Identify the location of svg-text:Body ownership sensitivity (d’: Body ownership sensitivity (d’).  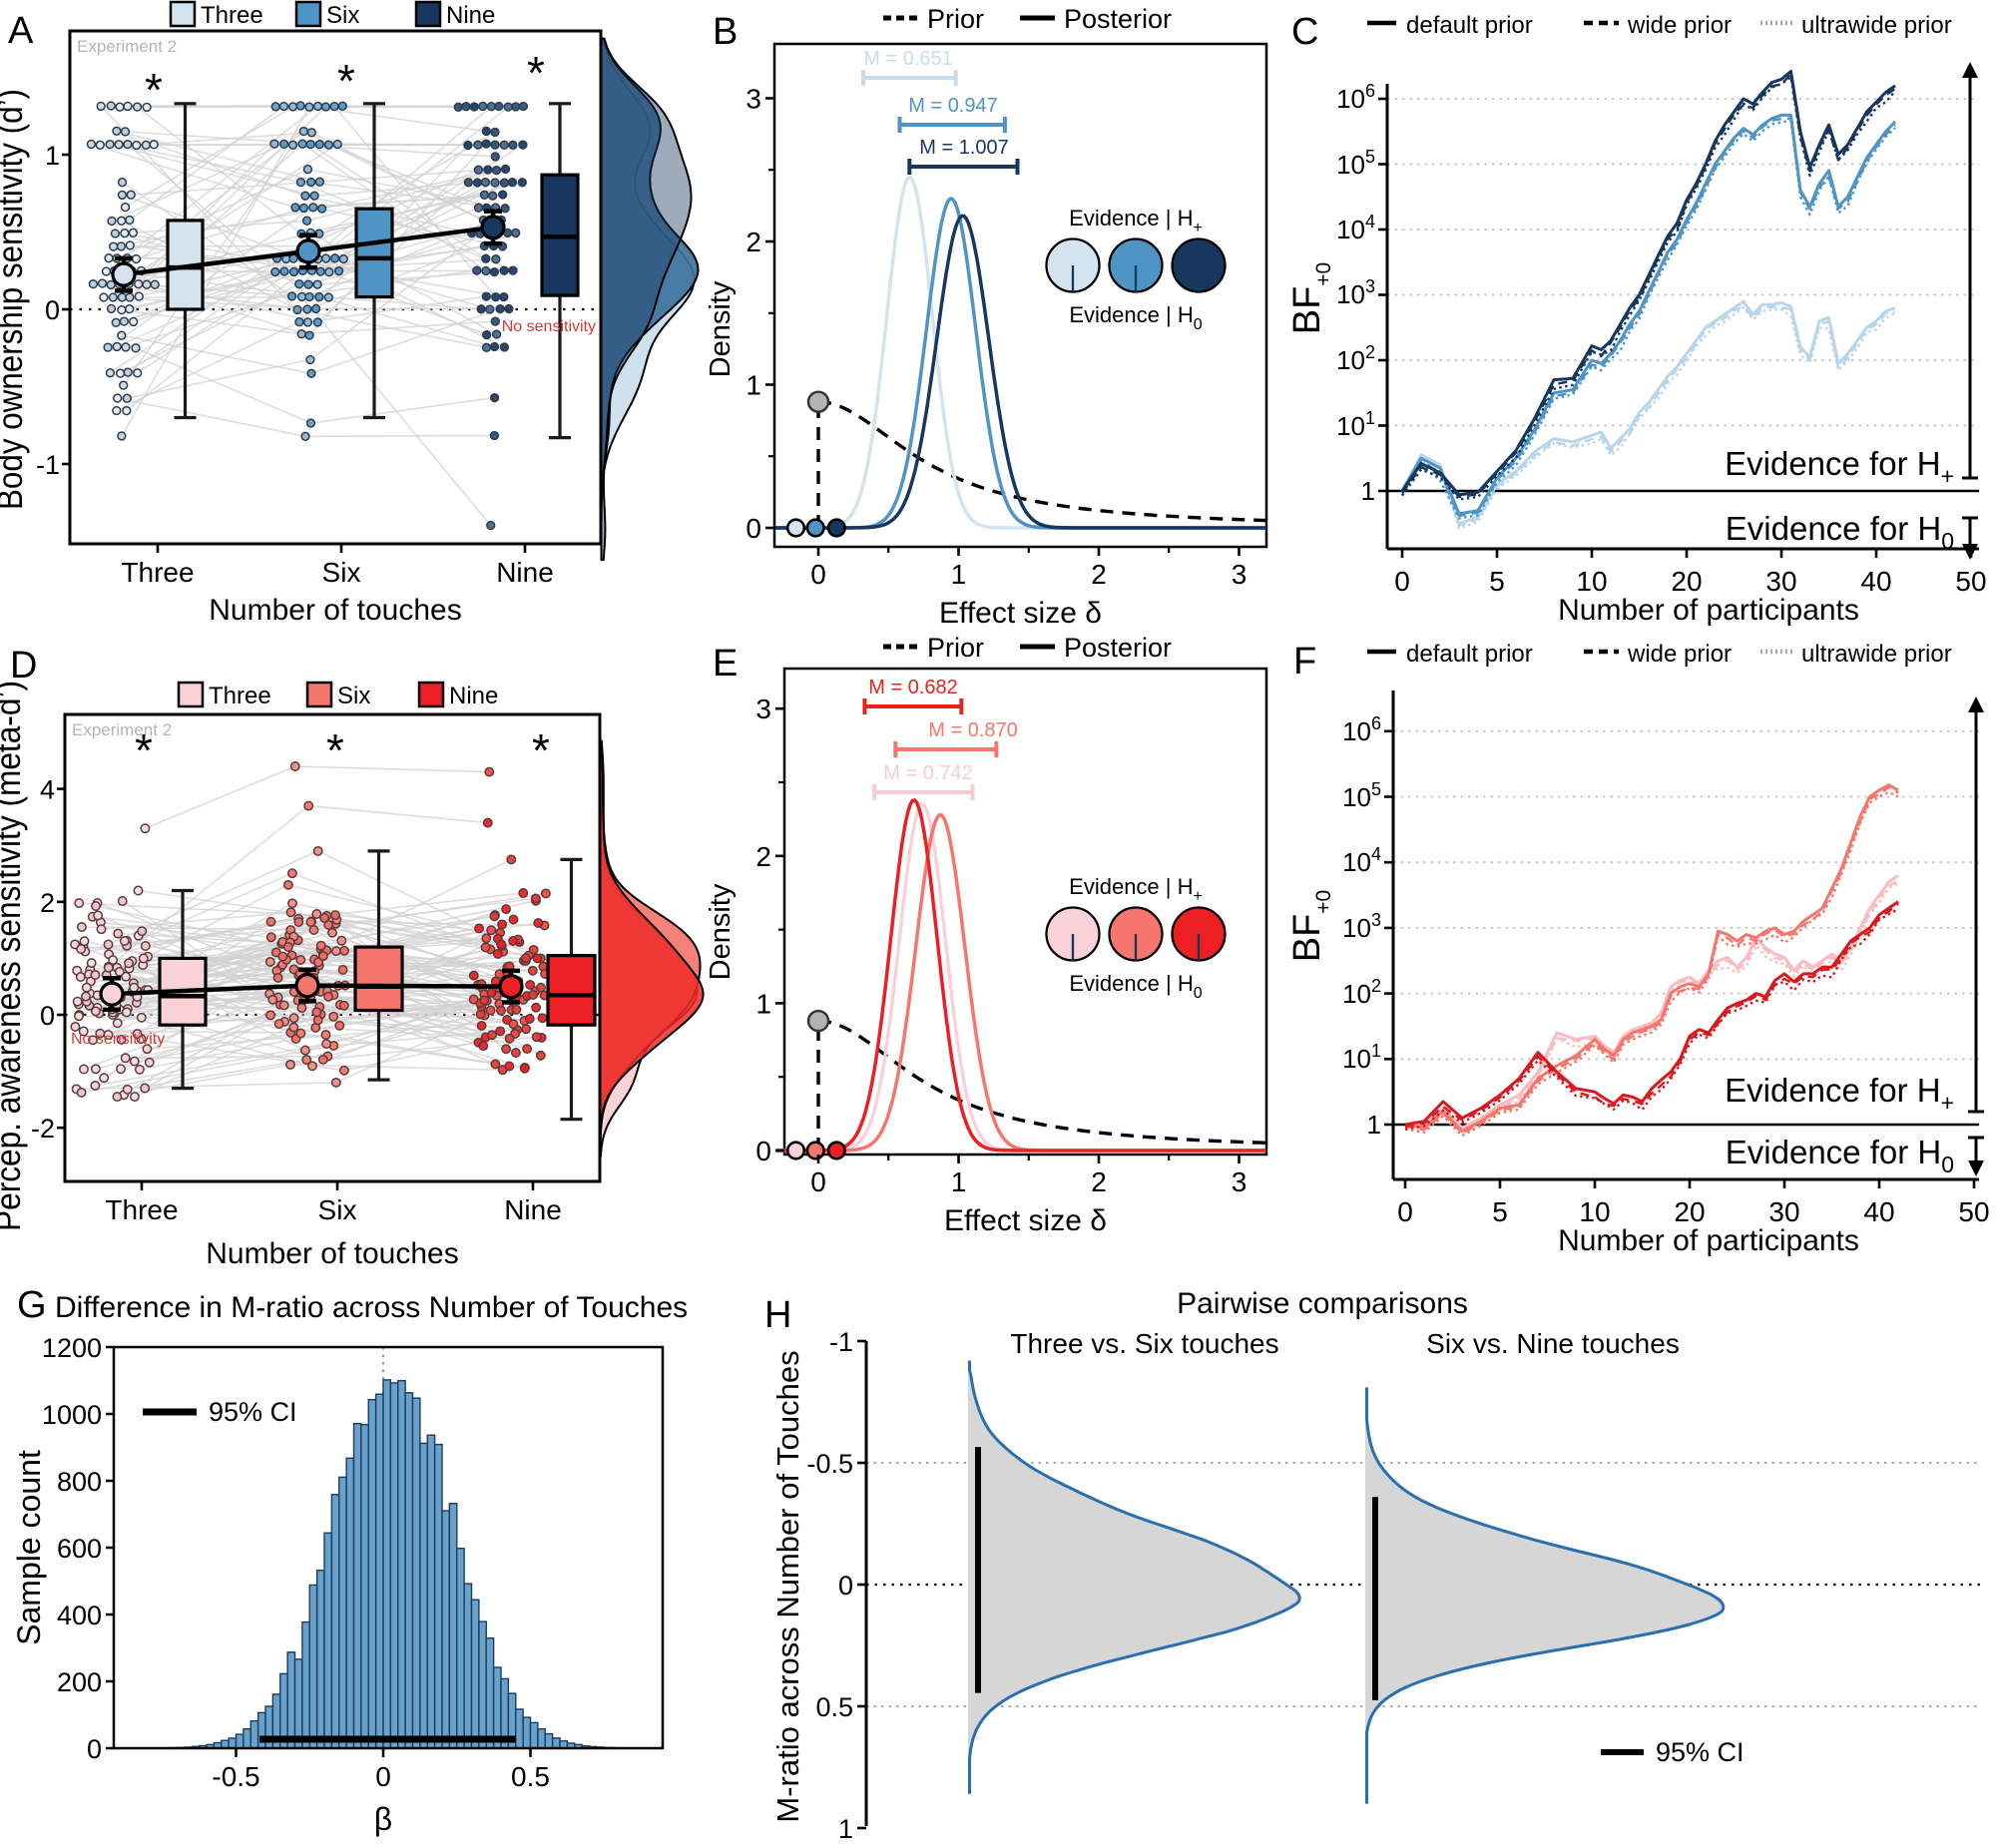
(15, 300).